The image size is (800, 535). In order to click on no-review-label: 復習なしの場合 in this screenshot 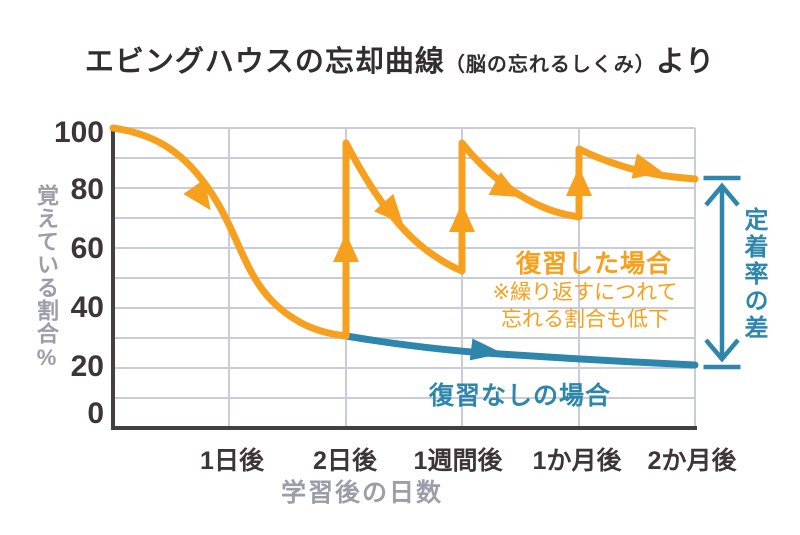, I will do `click(519, 396)`.